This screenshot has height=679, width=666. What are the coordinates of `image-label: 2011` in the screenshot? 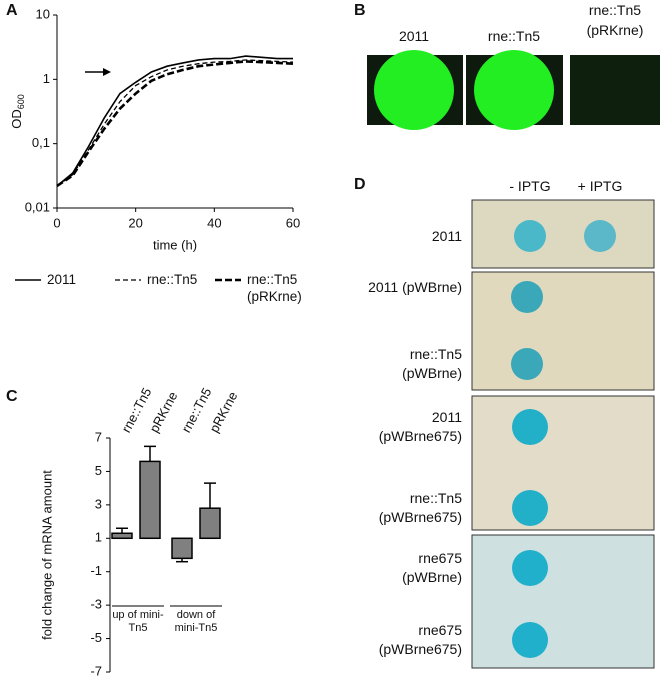 It's located at (414, 36).